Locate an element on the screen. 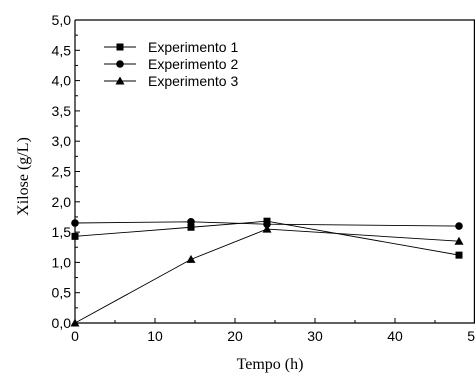 The image size is (475, 377). x-axis-title: Tempo (h) is located at coordinates (270, 364).